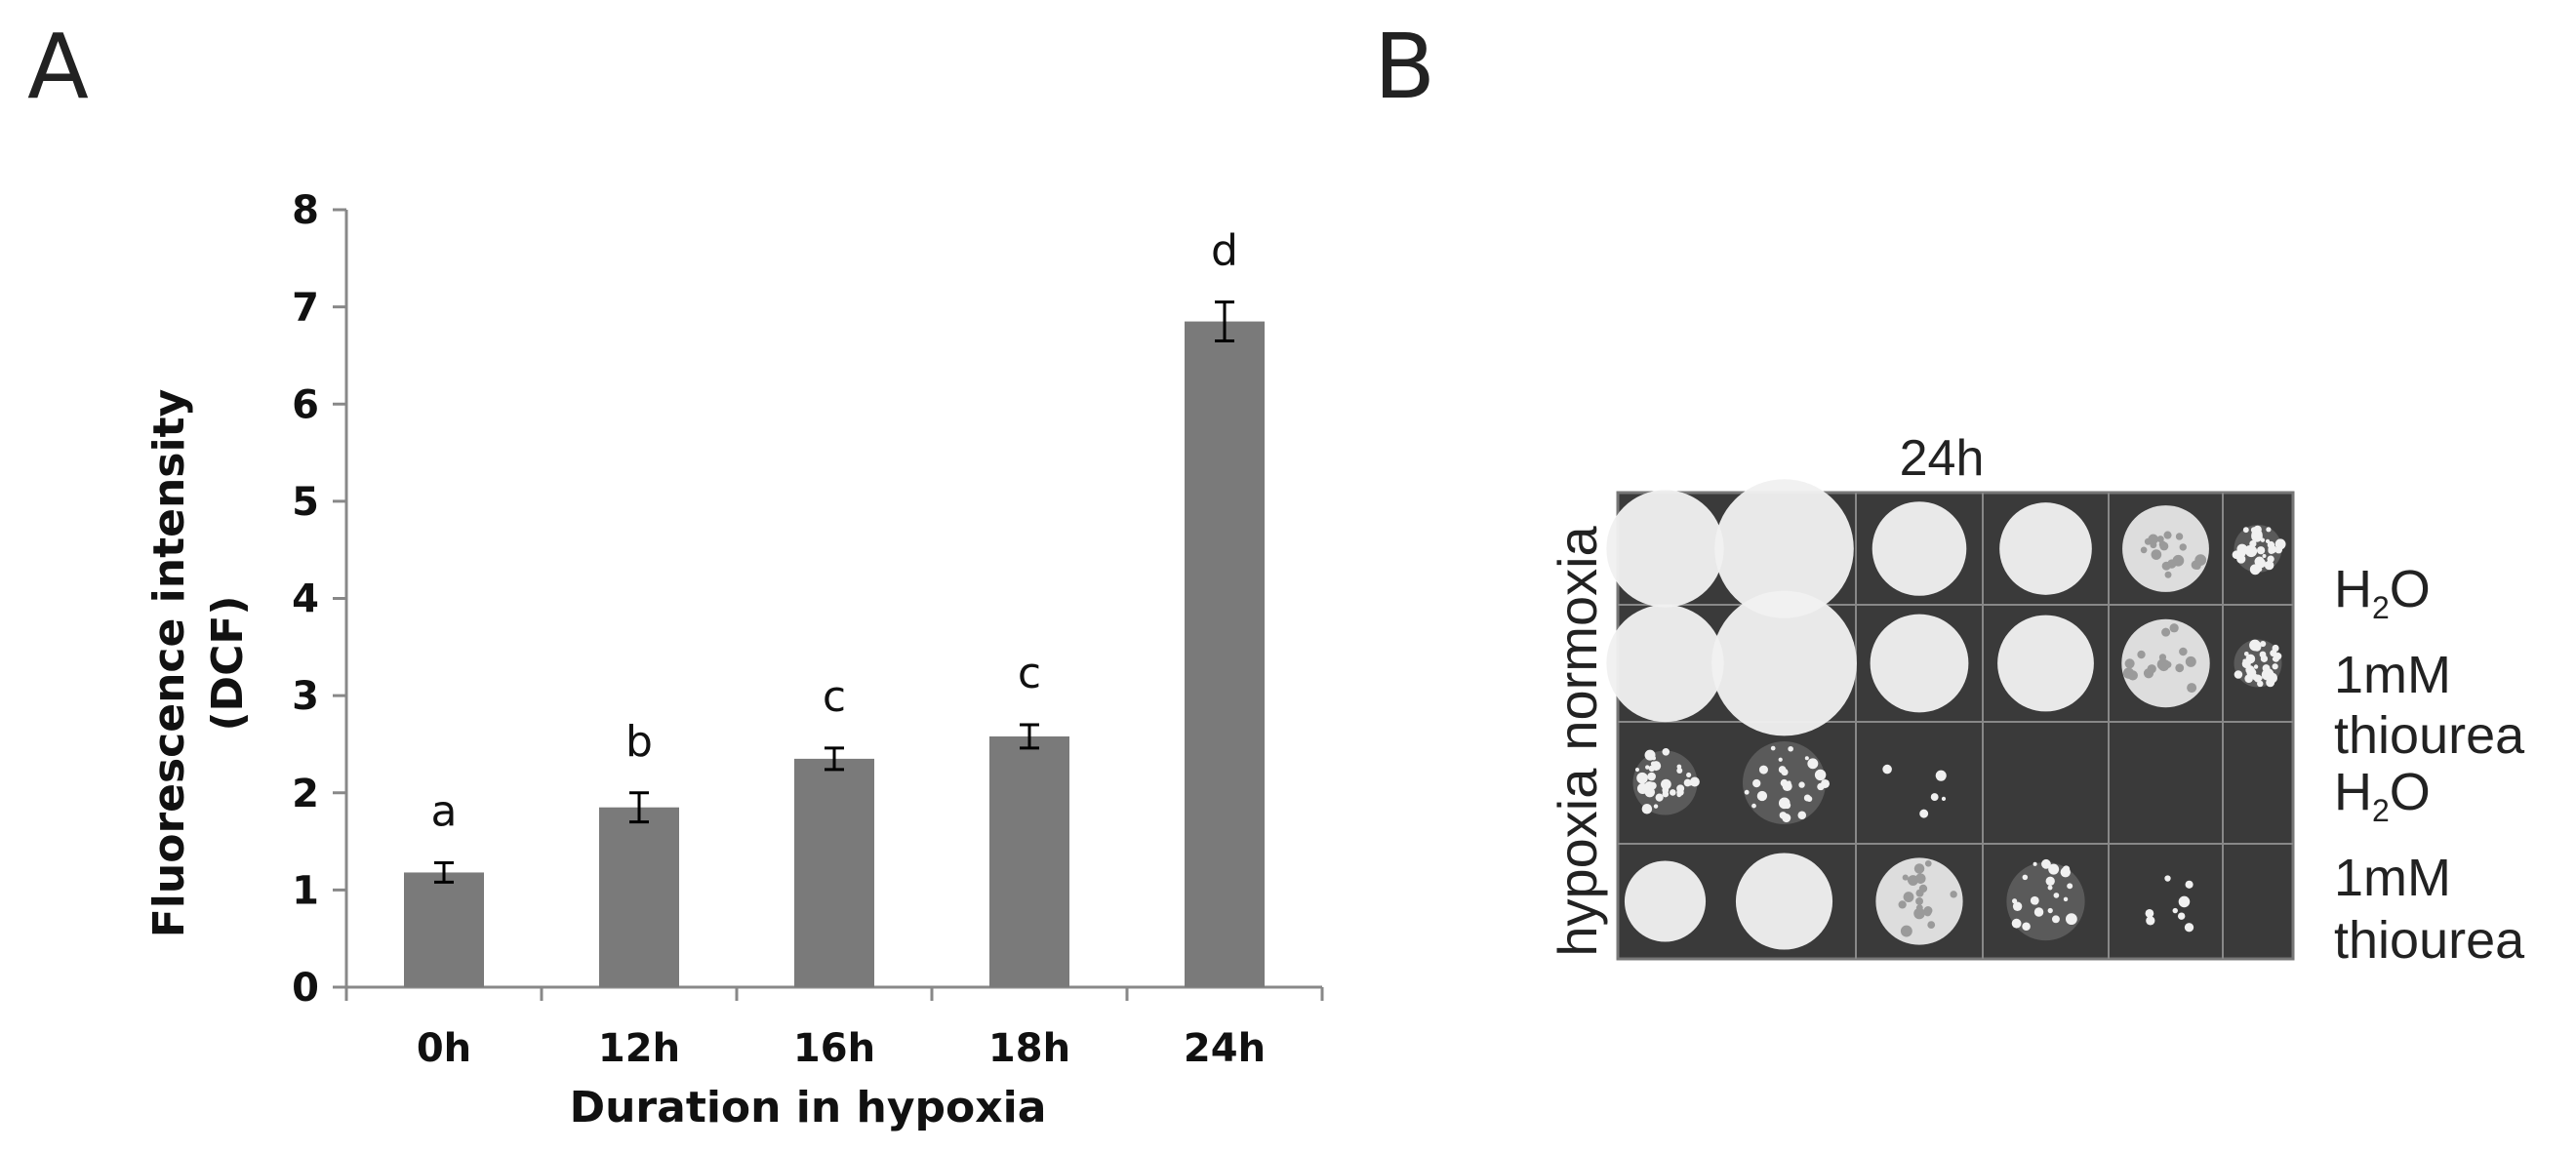  I want to click on plate-grid, so click(1955, 726).